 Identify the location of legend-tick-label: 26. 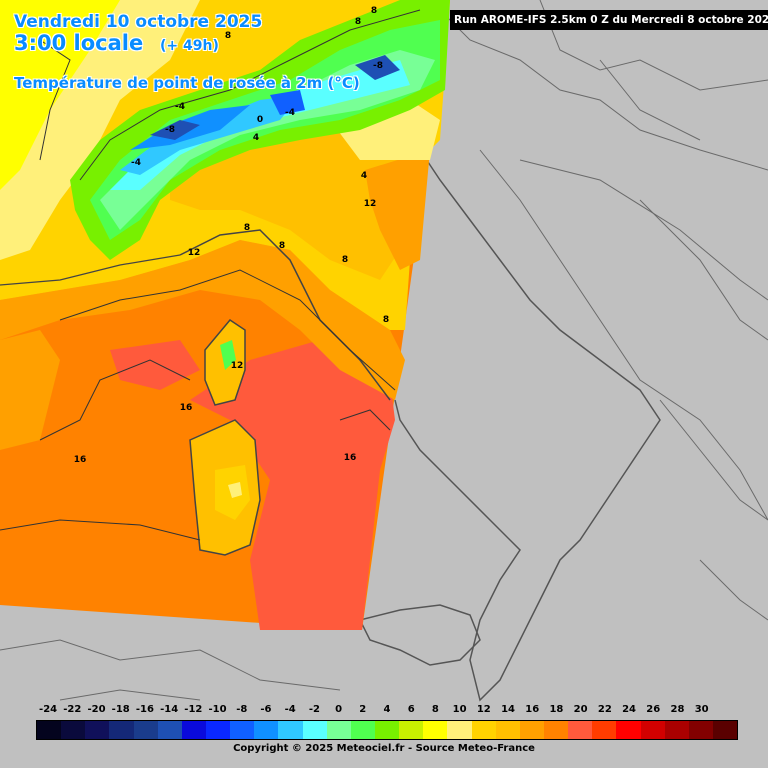
(653, 709).